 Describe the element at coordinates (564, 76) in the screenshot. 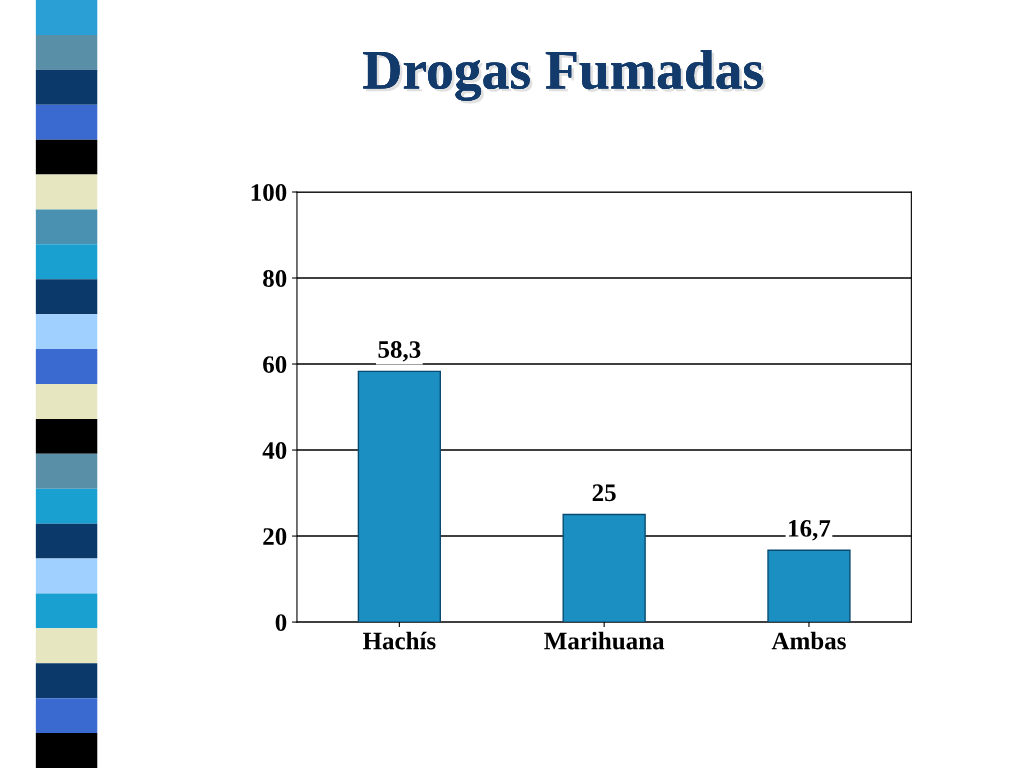

I see `chart-title: Drogas Fumadas` at that location.